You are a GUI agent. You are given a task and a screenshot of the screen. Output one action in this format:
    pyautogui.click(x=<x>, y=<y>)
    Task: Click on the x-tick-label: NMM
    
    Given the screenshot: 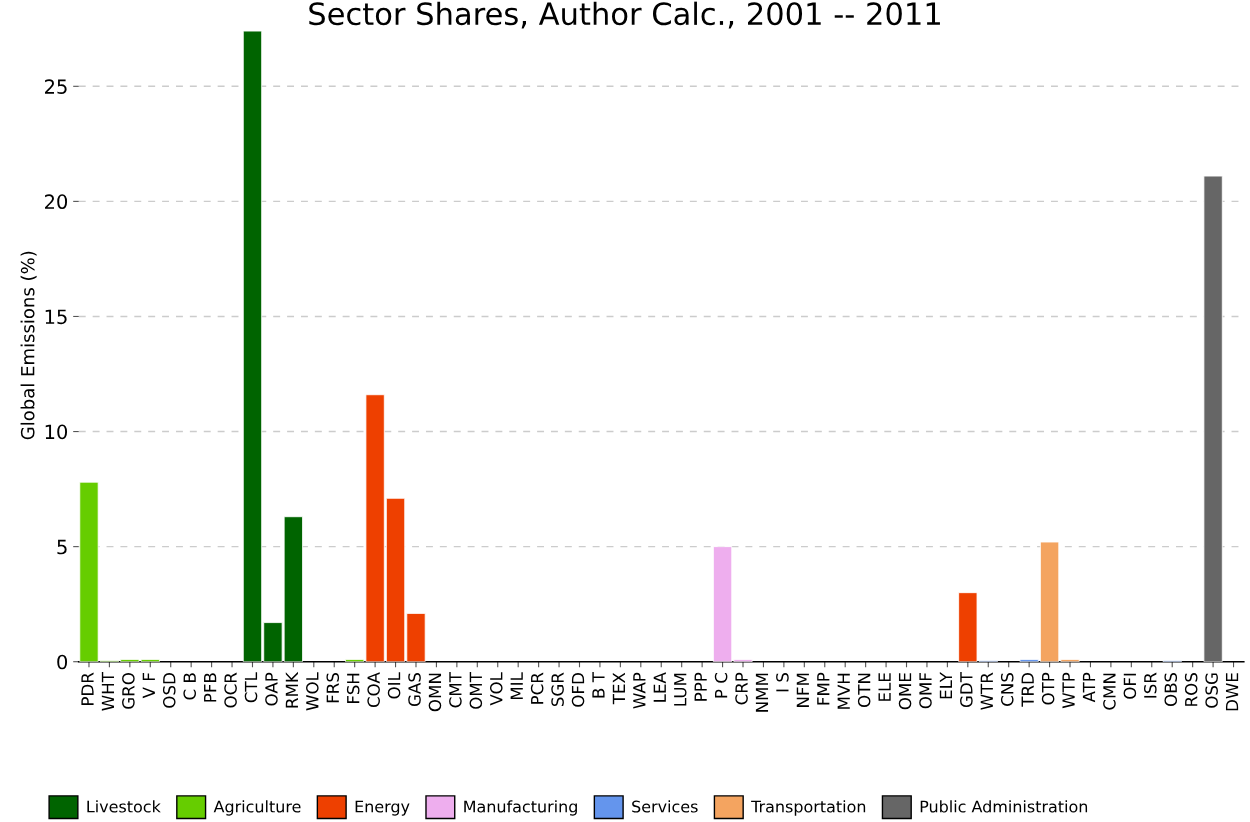 What is the action you would take?
    pyautogui.click(x=762, y=692)
    